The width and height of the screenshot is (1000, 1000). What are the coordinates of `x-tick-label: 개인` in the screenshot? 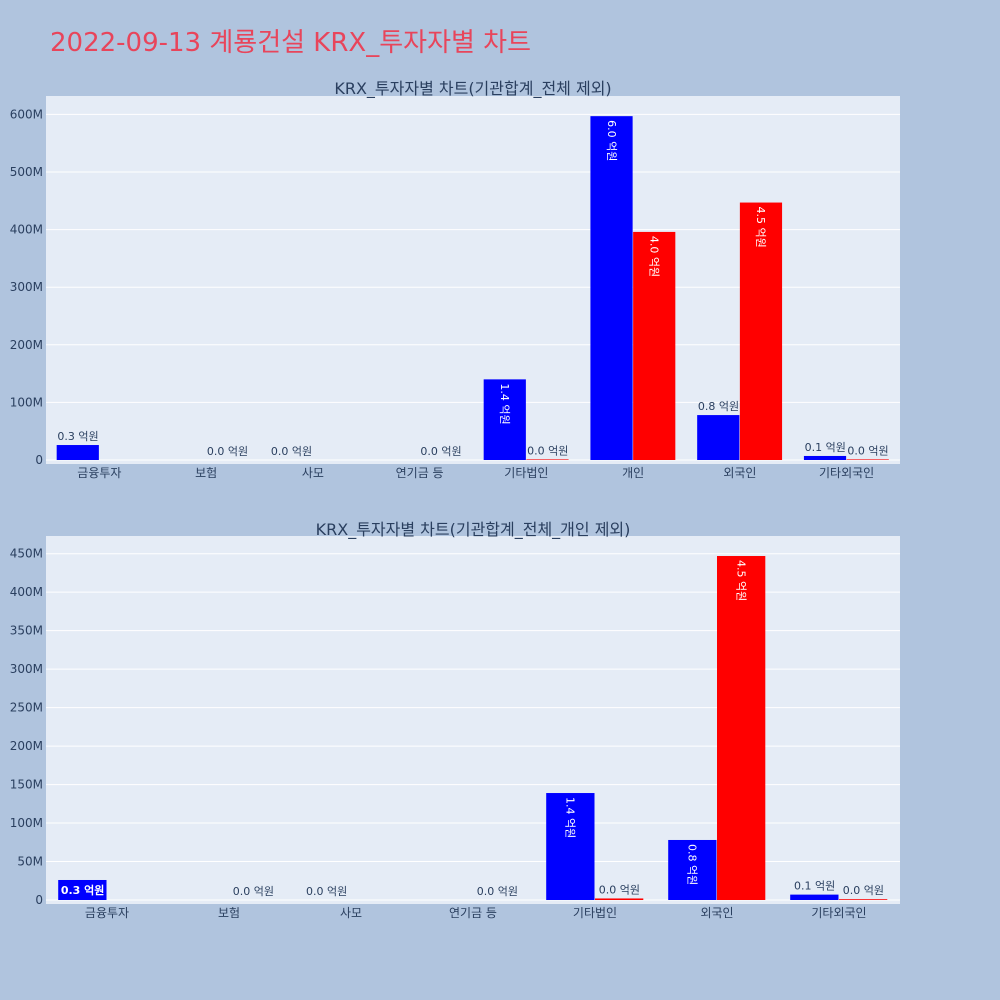 It's located at (633, 473).